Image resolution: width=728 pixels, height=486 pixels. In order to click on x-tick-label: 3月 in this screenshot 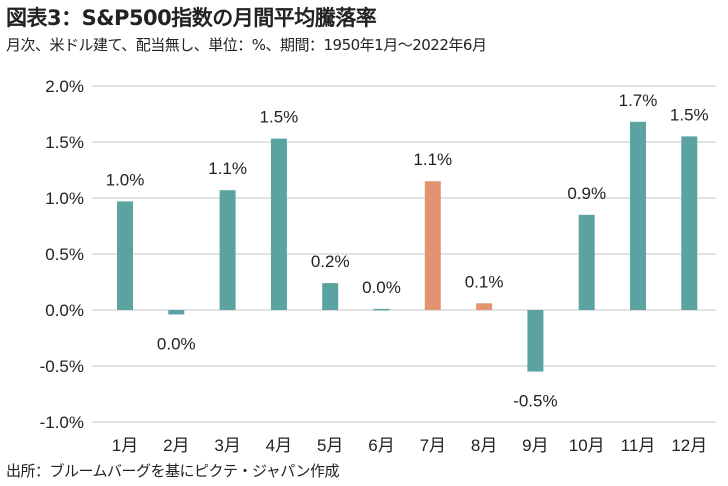, I will do `click(227, 445)`.